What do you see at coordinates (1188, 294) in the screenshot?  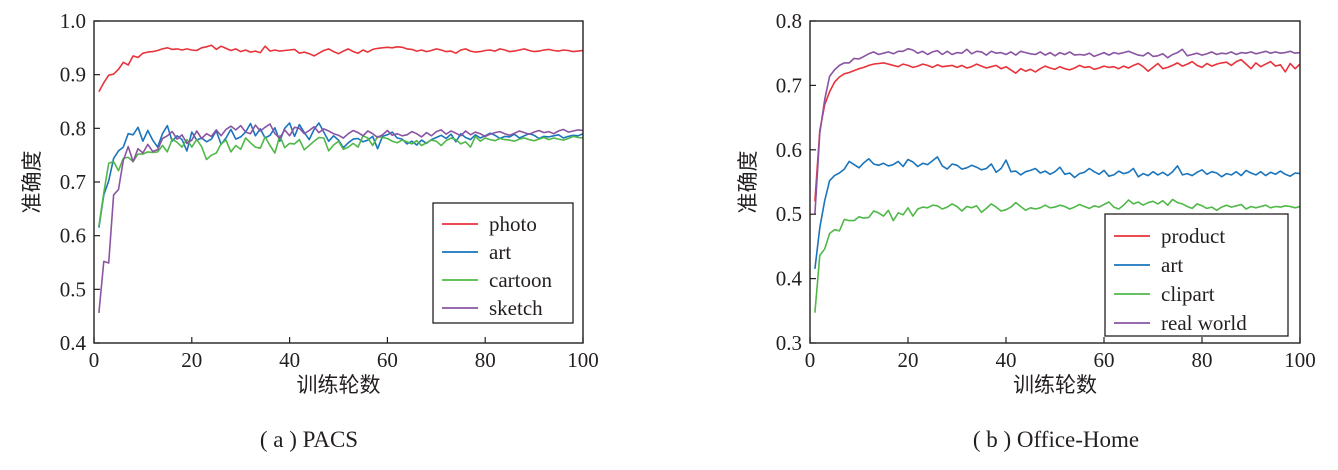 I see `legend-label: clipart` at bounding box center [1188, 294].